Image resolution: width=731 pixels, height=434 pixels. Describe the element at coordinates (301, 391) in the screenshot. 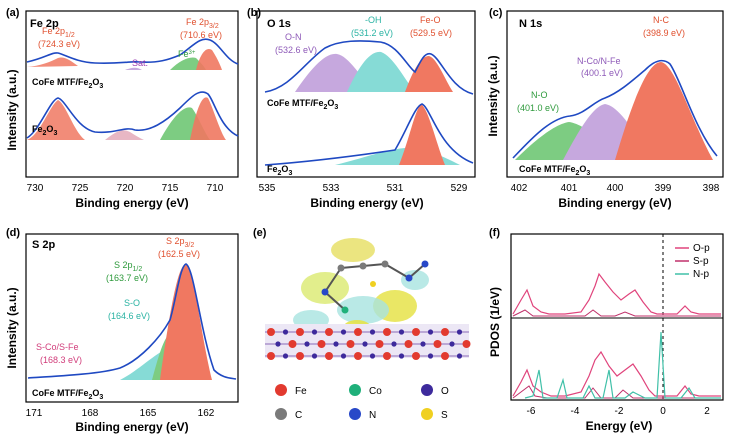

I see `legend-fe-label: Fe` at that location.